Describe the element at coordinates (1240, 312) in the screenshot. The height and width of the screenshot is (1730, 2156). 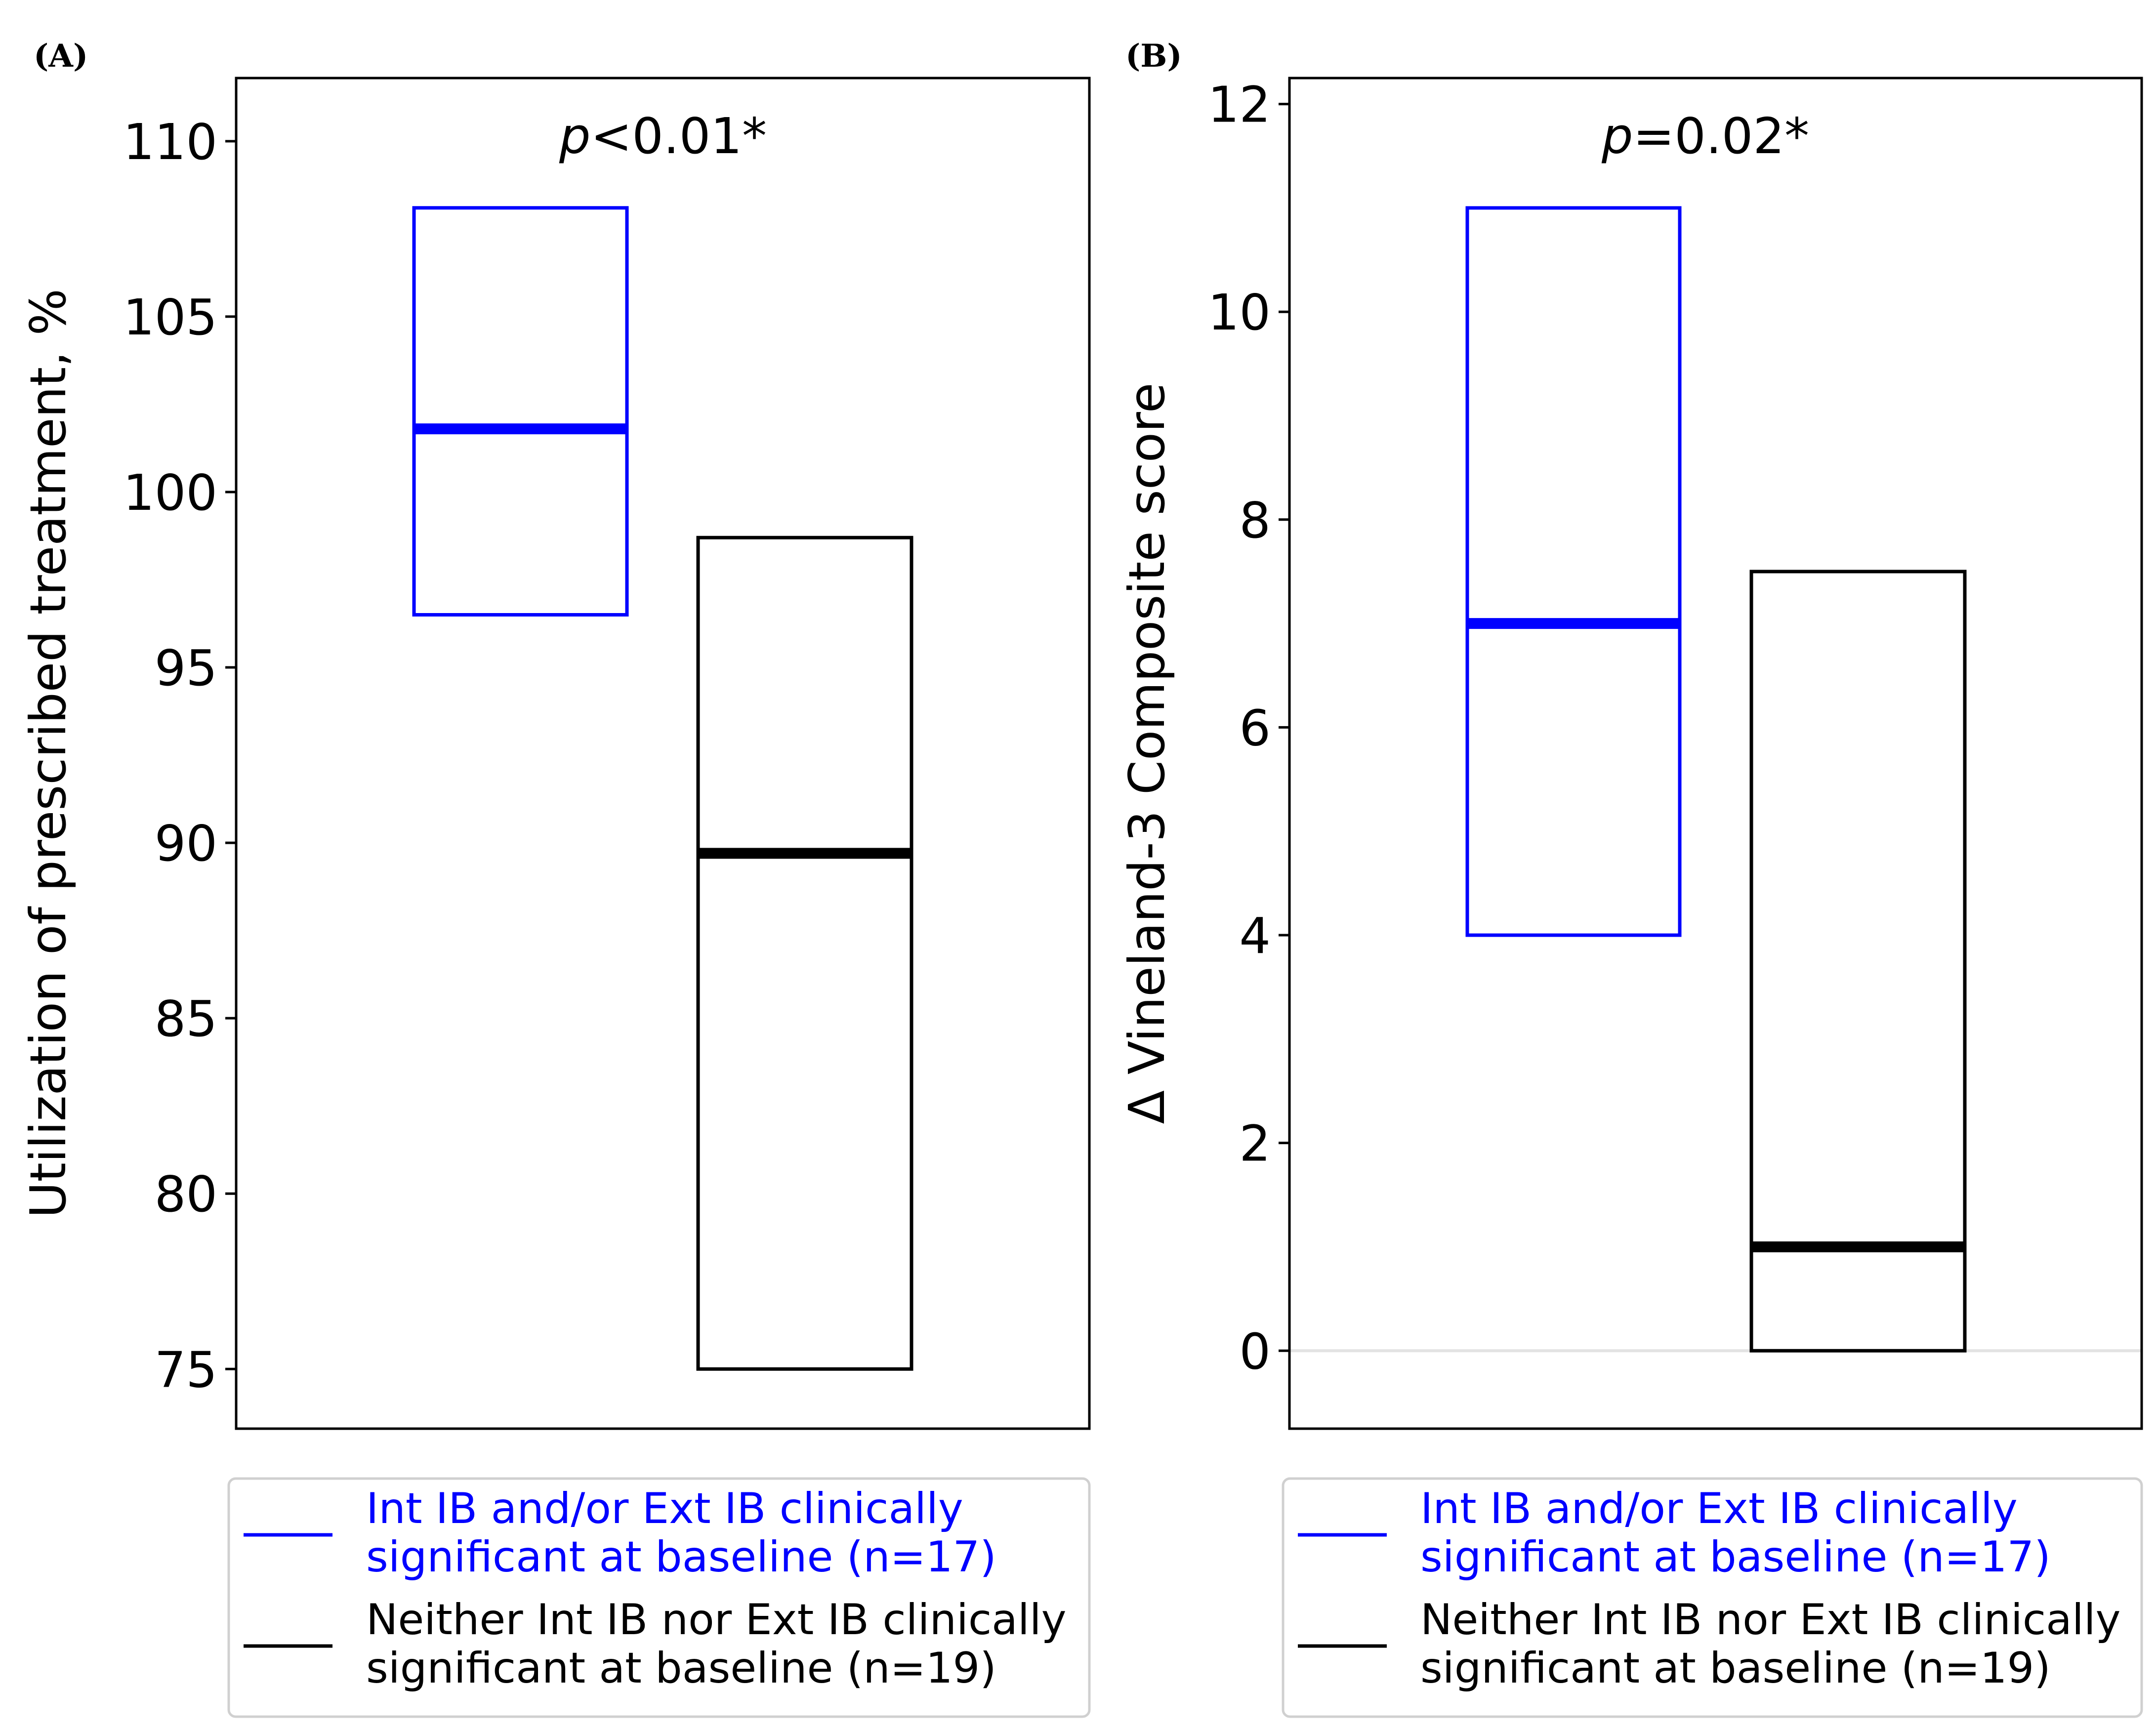
I see `y-tick-label: 10` at that location.